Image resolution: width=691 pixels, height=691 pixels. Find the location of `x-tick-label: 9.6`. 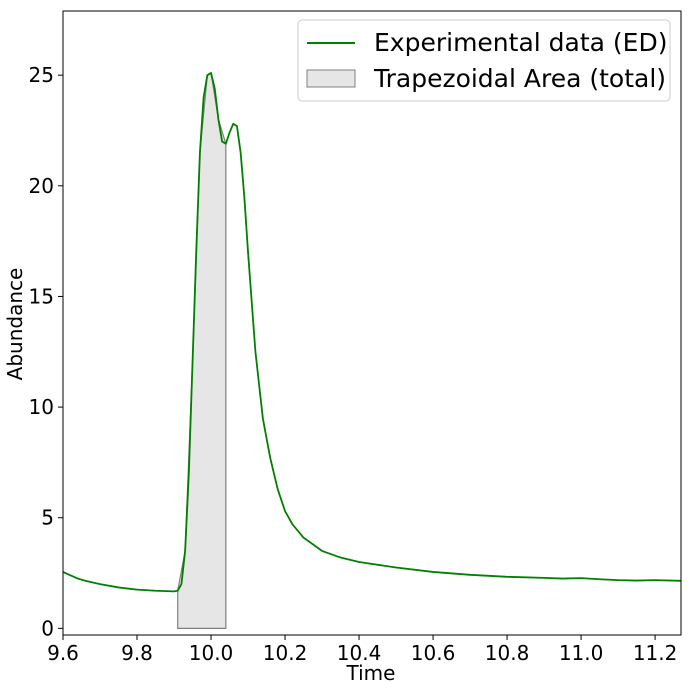

x-tick-label: 9.6 is located at coordinates (63, 653).